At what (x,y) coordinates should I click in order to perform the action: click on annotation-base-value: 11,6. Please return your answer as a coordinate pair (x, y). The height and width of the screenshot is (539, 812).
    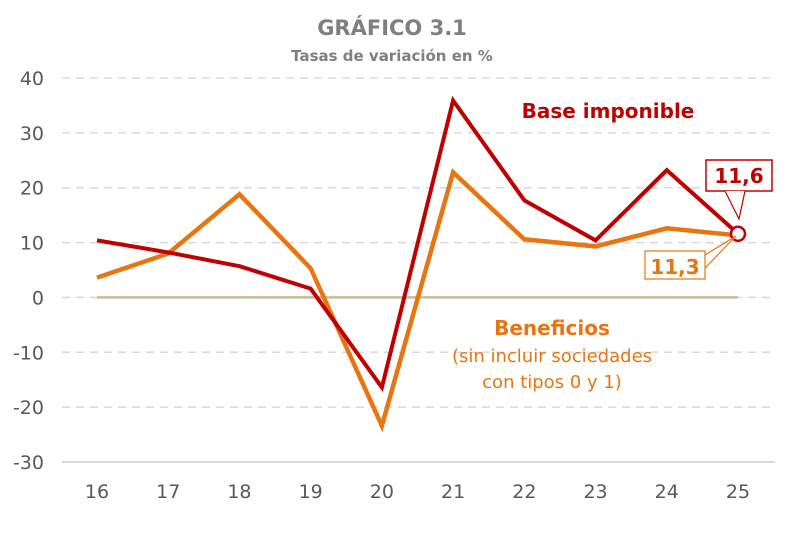
    Looking at the image, I should click on (738, 176).